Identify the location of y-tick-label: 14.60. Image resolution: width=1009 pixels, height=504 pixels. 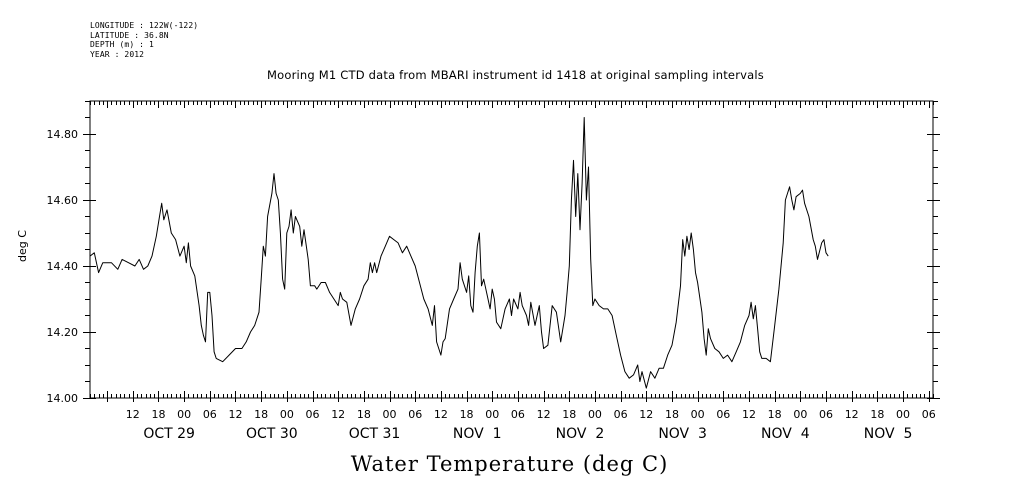
(63, 200).